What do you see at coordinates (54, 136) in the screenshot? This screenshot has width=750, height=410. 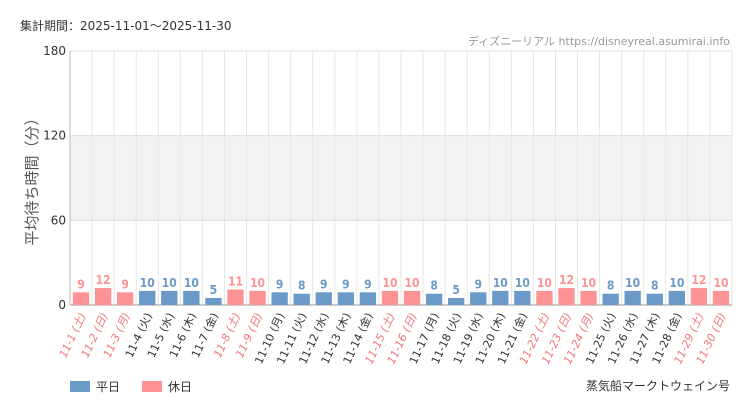 I see `y-tick-label: 120` at bounding box center [54, 136].